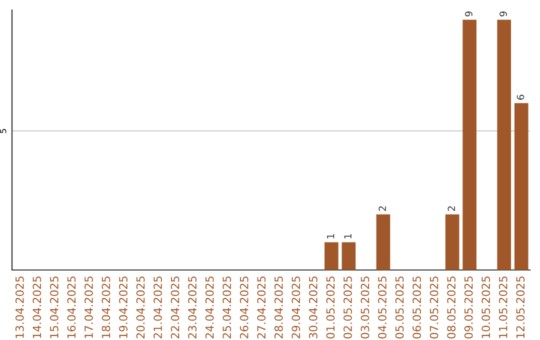 The image size is (540, 340). What do you see at coordinates (503, 307) in the screenshot?
I see `x-tick-label: 11.05.2025` at bounding box center [503, 307].